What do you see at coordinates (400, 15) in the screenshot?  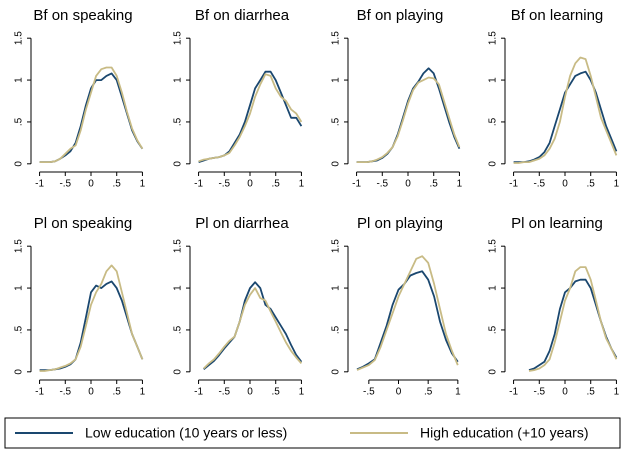 I see `panel-title: Bf on playing` at bounding box center [400, 15].